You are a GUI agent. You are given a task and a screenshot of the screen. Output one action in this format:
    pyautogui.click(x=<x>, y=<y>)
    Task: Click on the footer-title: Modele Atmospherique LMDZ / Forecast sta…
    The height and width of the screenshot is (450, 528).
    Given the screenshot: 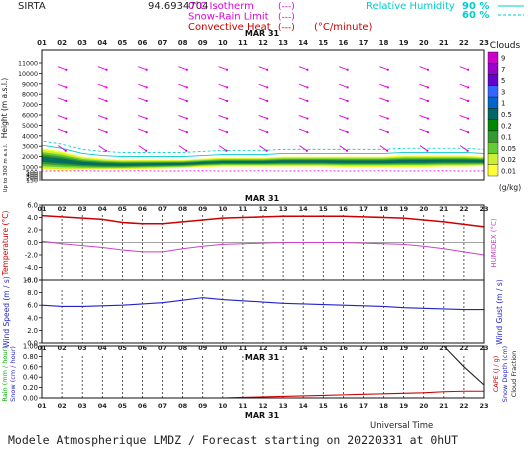 What is the action you would take?
    pyautogui.click(x=233, y=440)
    